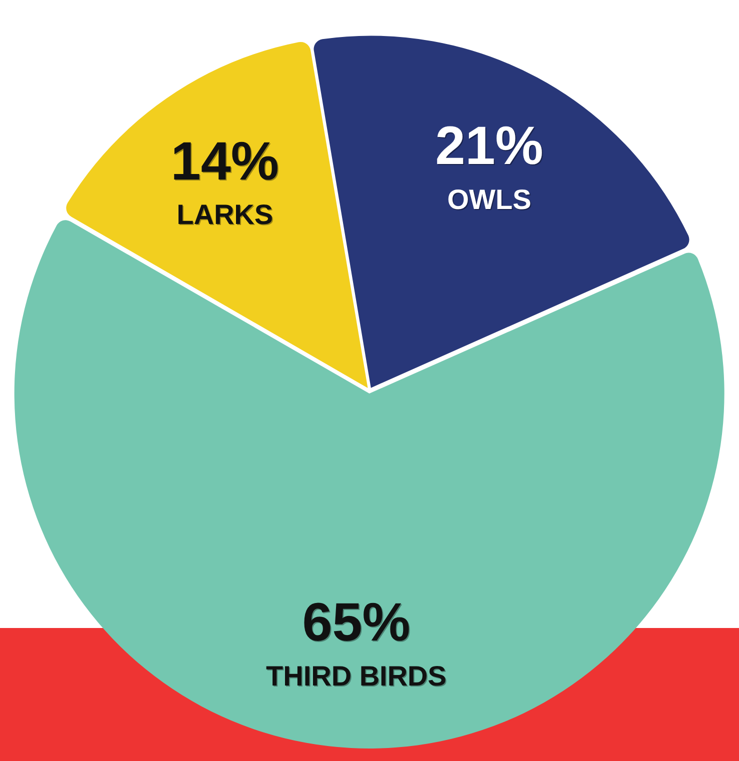 Image resolution: width=739 pixels, height=761 pixels. Describe the element at coordinates (225, 214) in the screenshot. I see `slice-label: LARKS` at that location.